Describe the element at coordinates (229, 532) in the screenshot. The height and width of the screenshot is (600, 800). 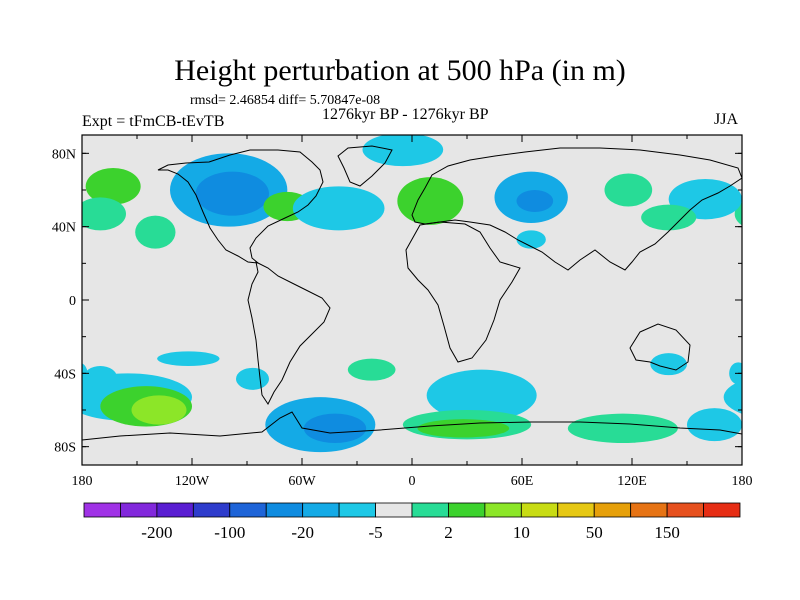
I see `colorbar-label: -100` at that location.